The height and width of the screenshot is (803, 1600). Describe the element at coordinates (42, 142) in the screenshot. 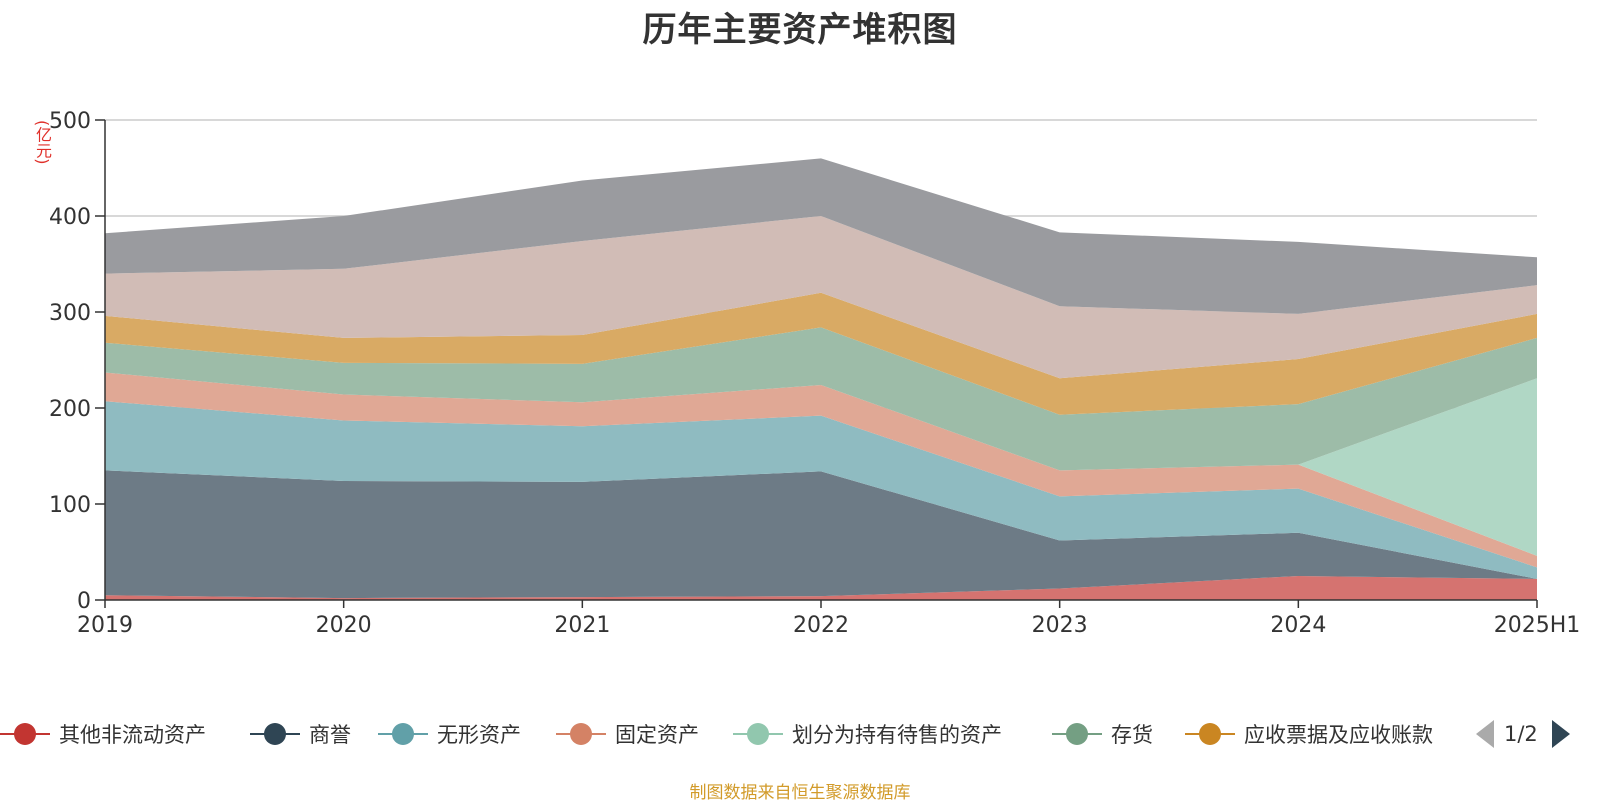

I see `y-axis-unit-label: (亿元)` at that location.